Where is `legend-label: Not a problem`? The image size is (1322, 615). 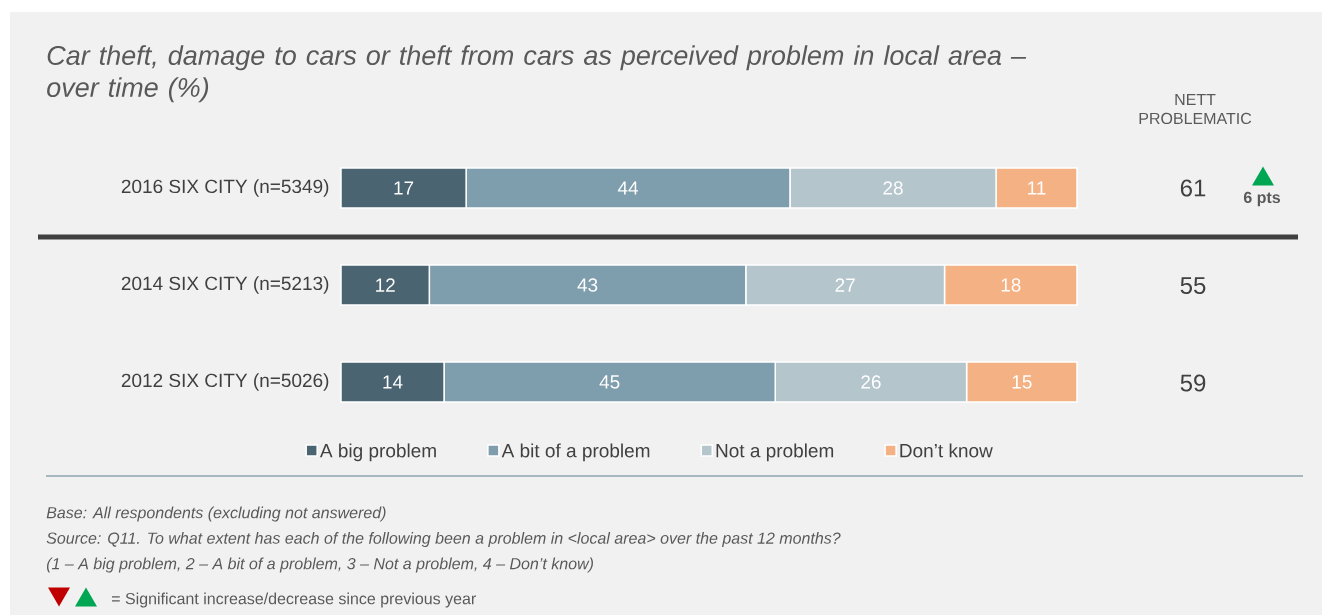 legend-label: Not a problem is located at coordinates (775, 452).